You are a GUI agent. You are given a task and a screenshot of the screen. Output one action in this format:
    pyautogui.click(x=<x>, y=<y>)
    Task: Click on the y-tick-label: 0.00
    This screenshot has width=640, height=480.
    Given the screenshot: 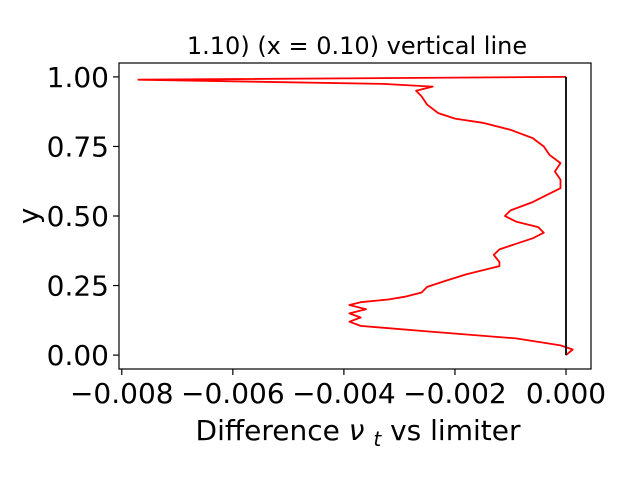 What is the action you would take?
    pyautogui.click(x=78, y=355)
    